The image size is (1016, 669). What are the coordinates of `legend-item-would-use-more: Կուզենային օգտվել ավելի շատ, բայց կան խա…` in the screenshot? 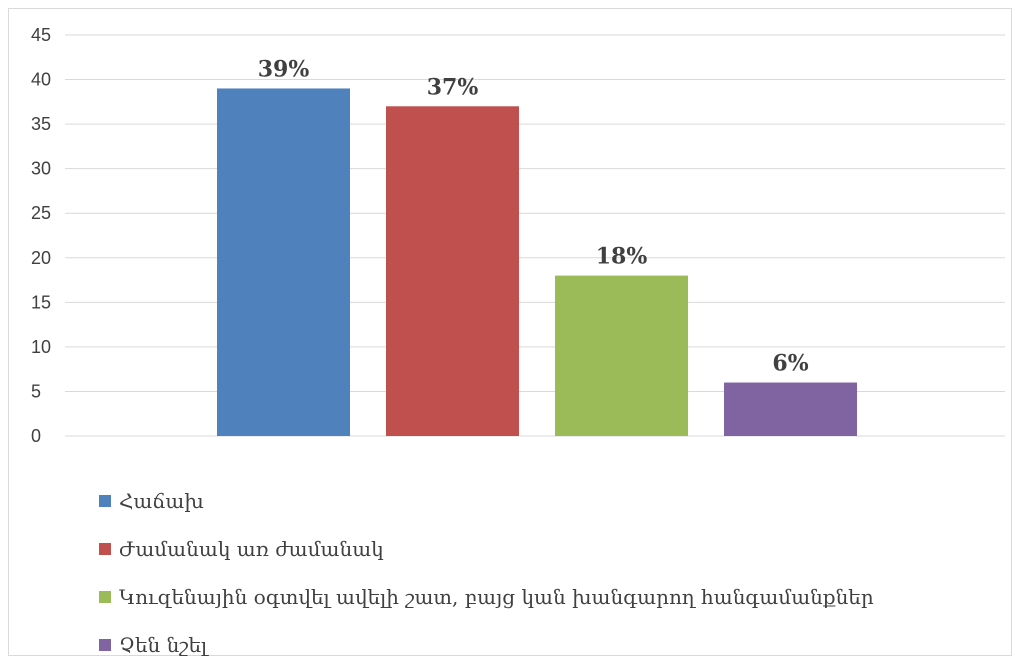 It's located at (486, 597).